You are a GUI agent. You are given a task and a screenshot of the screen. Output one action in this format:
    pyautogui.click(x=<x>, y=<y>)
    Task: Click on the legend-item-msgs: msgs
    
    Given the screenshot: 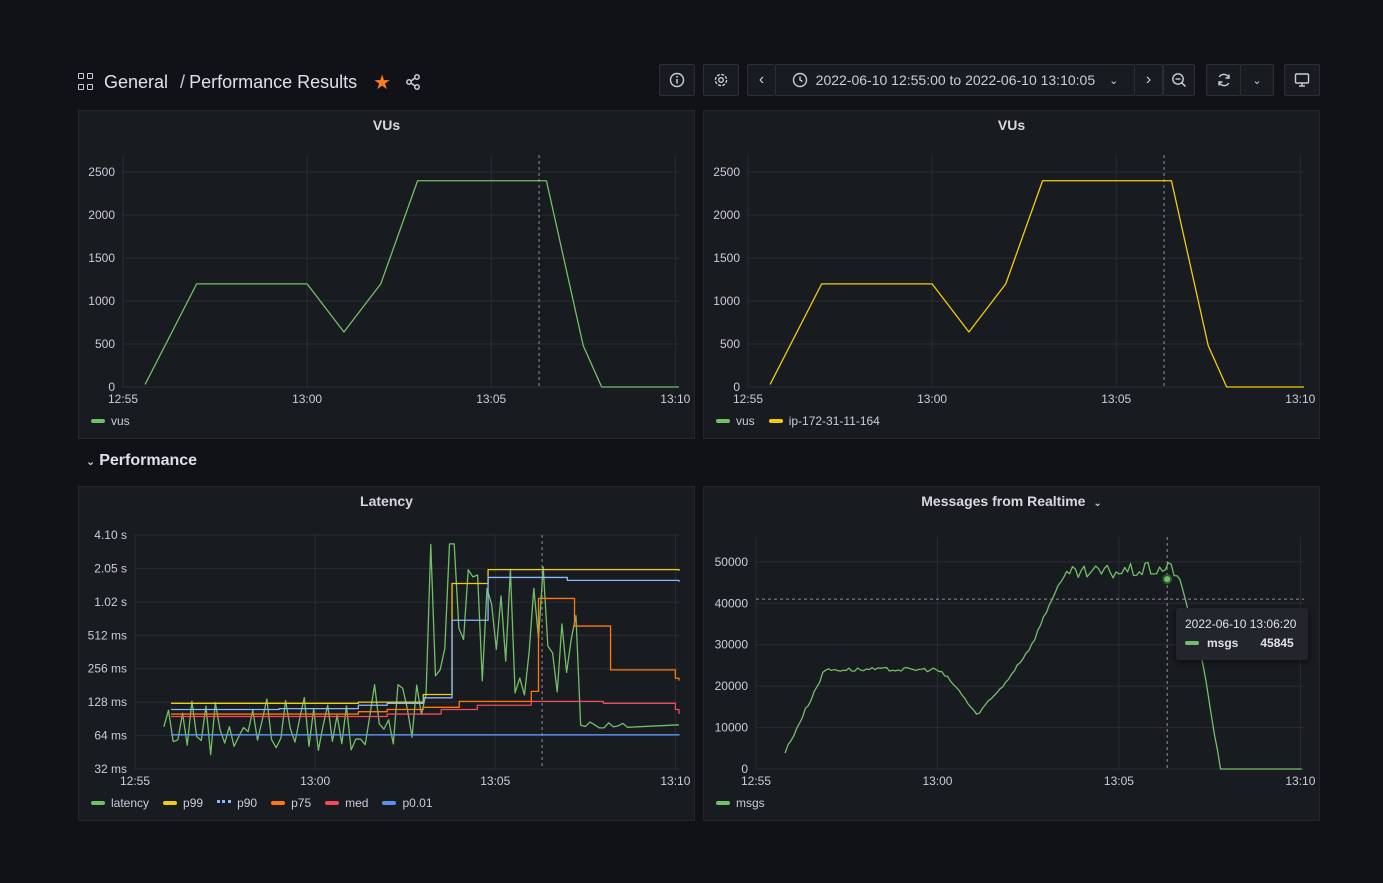 What is the action you would take?
    pyautogui.click(x=740, y=803)
    